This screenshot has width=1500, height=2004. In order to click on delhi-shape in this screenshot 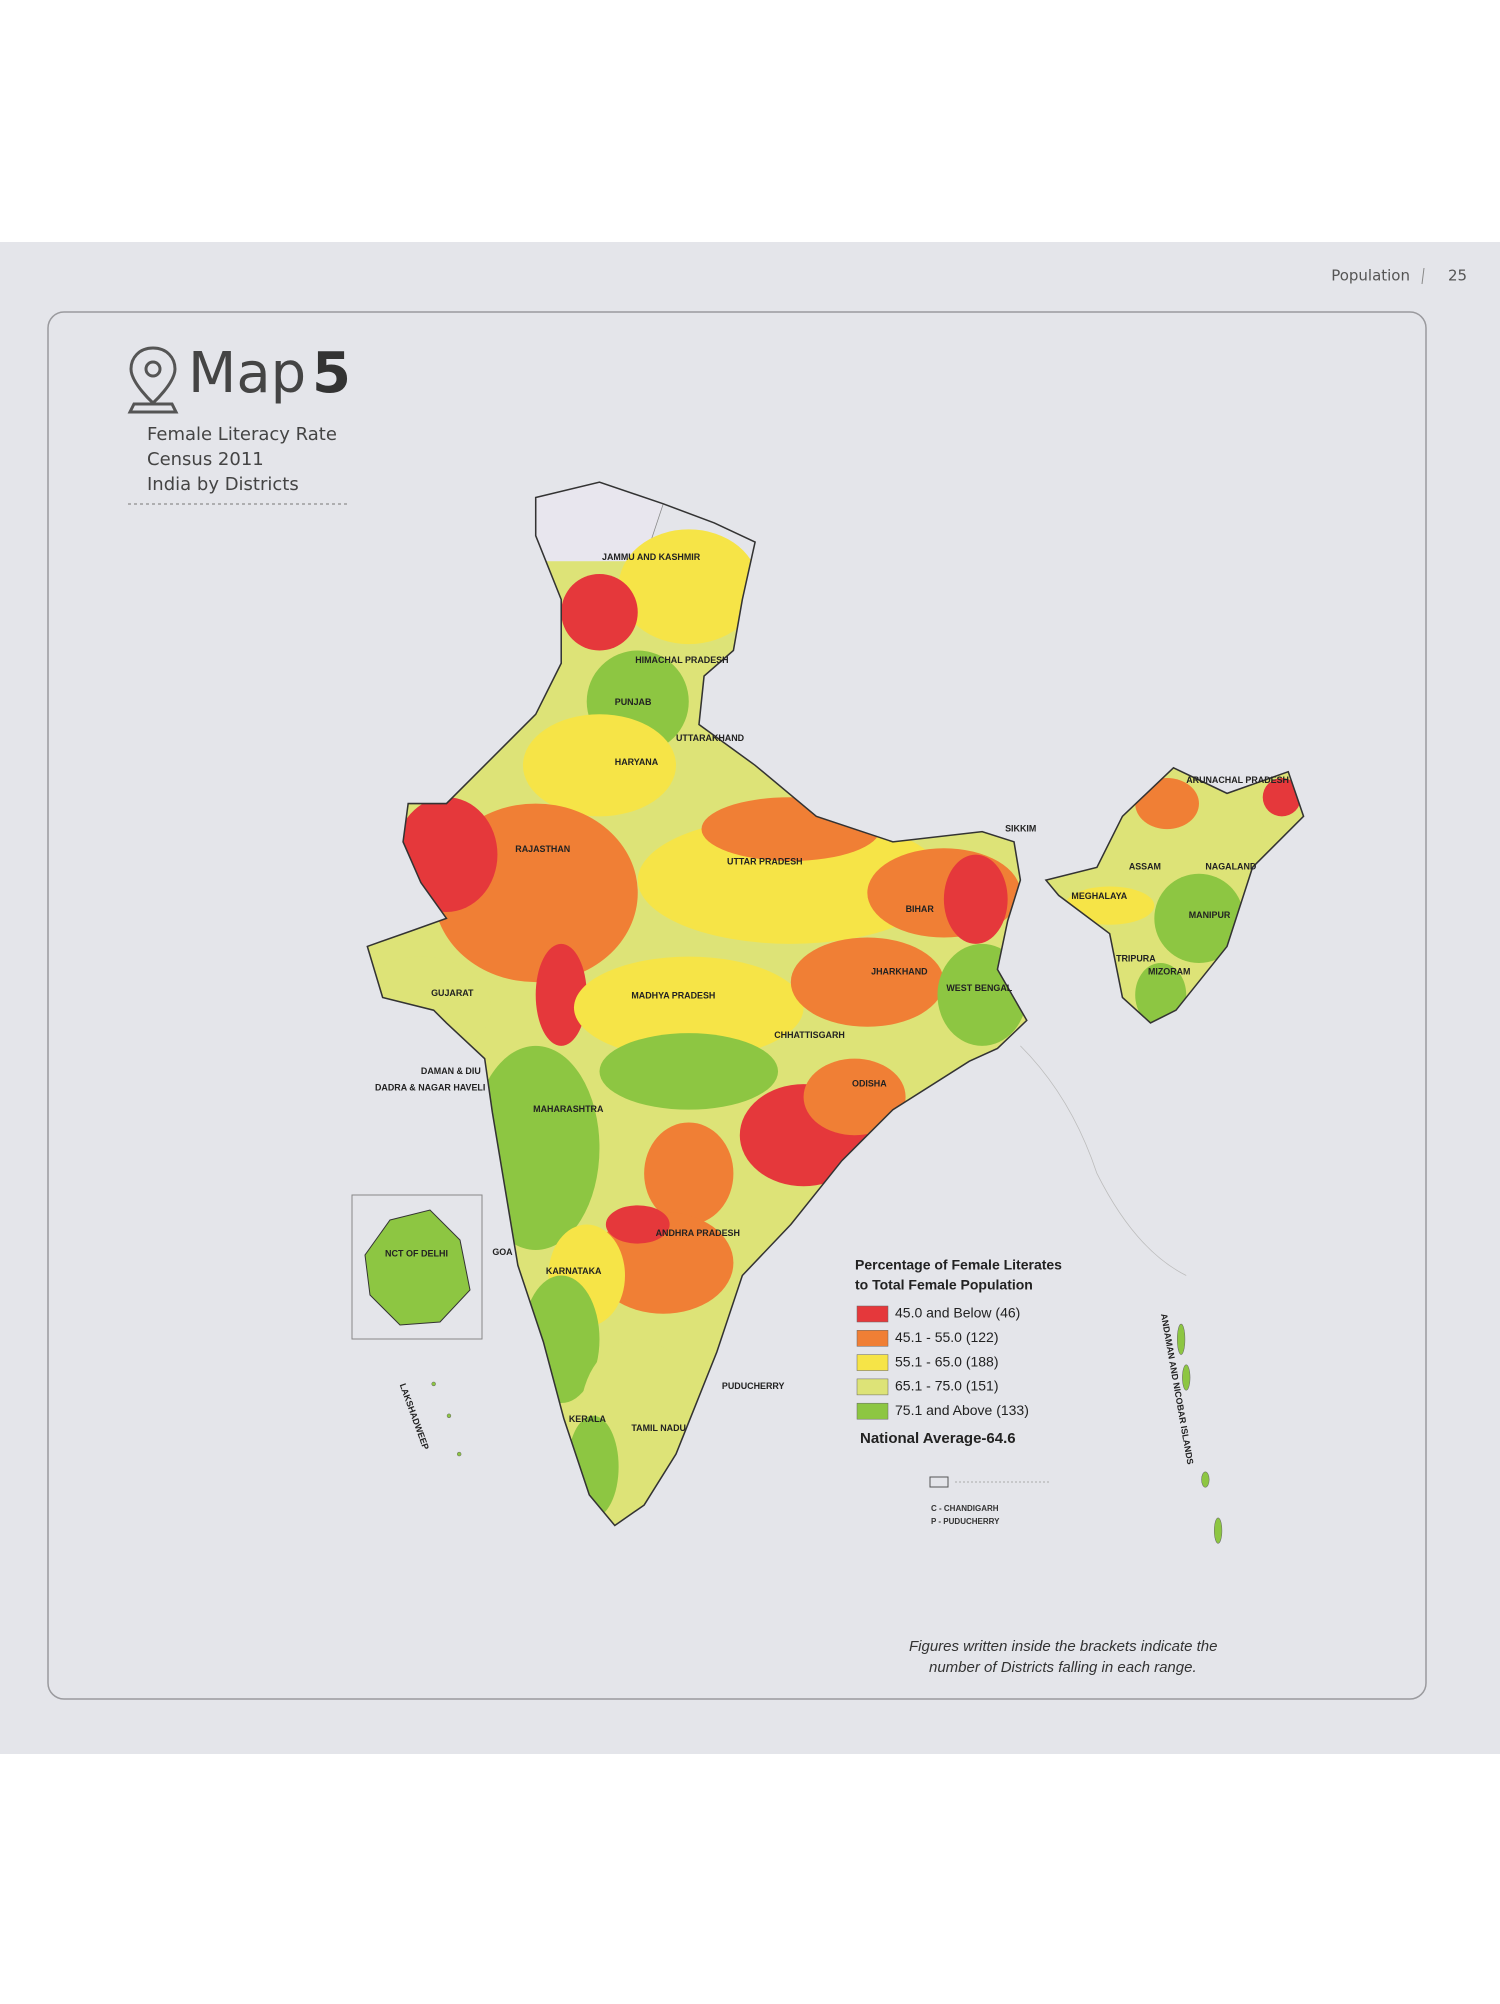, I will do `click(417, 1267)`.